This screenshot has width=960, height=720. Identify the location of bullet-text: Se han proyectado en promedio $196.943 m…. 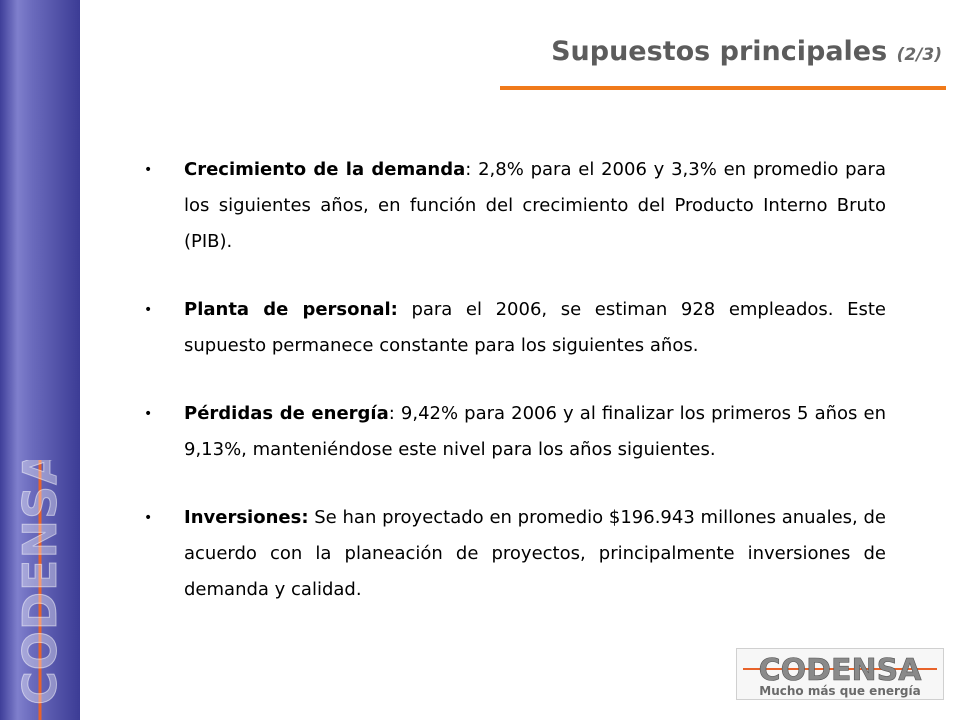
(535, 553).